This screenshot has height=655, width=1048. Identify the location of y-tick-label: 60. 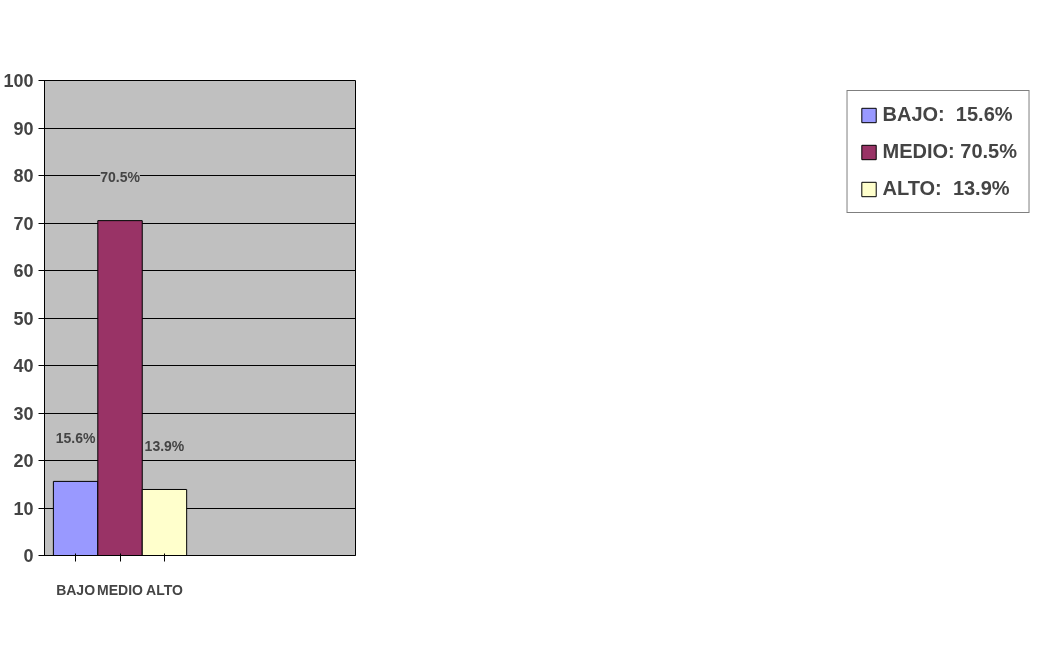
(23, 271).